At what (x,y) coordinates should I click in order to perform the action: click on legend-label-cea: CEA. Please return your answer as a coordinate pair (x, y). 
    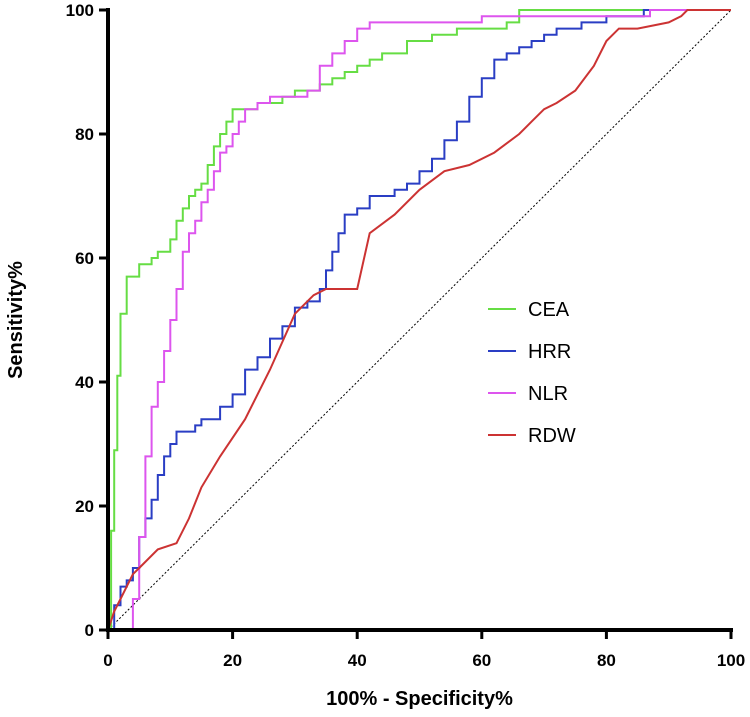
    Looking at the image, I should click on (549, 310).